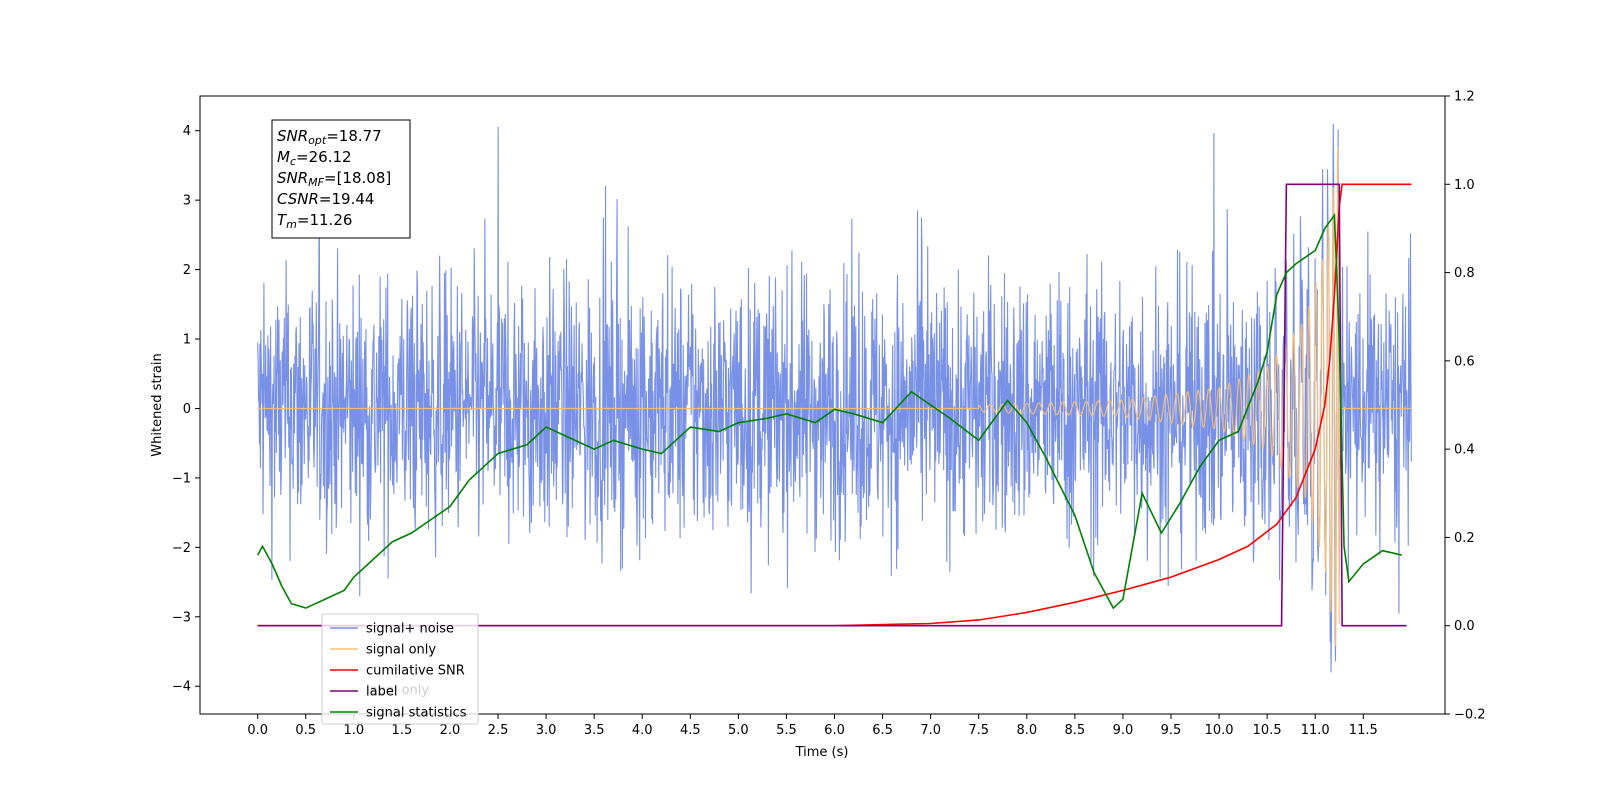 Image resolution: width=1600 pixels, height=800 pixels. What do you see at coordinates (181, 617) in the screenshot?
I see `y-tick-label: −3` at bounding box center [181, 617].